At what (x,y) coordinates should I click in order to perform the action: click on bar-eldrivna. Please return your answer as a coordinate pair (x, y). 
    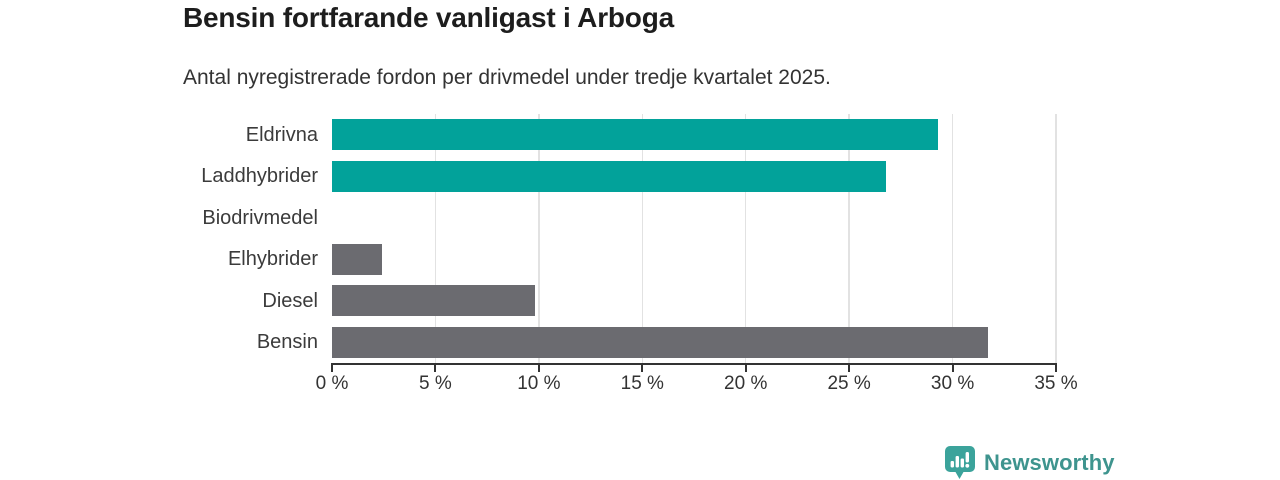
    Looking at the image, I should click on (635, 135).